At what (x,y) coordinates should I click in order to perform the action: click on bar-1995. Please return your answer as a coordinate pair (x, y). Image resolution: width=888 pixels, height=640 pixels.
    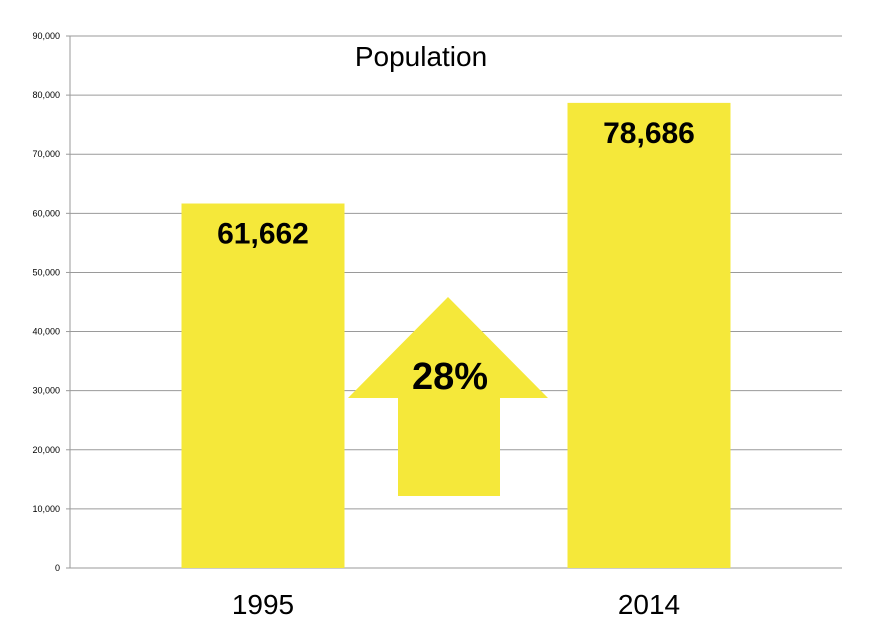
    Looking at the image, I should click on (263, 385).